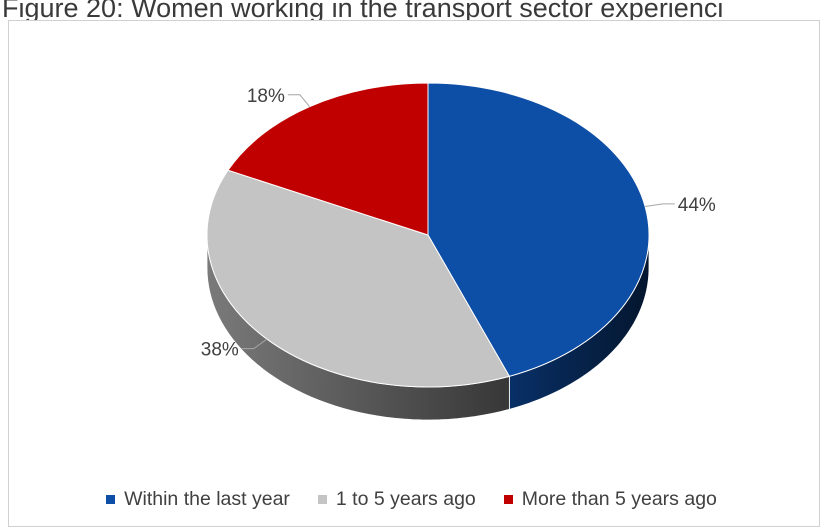 The image size is (823, 530). Describe the element at coordinates (207, 499) in the screenshot. I see `legend-label: Within the last year` at that location.